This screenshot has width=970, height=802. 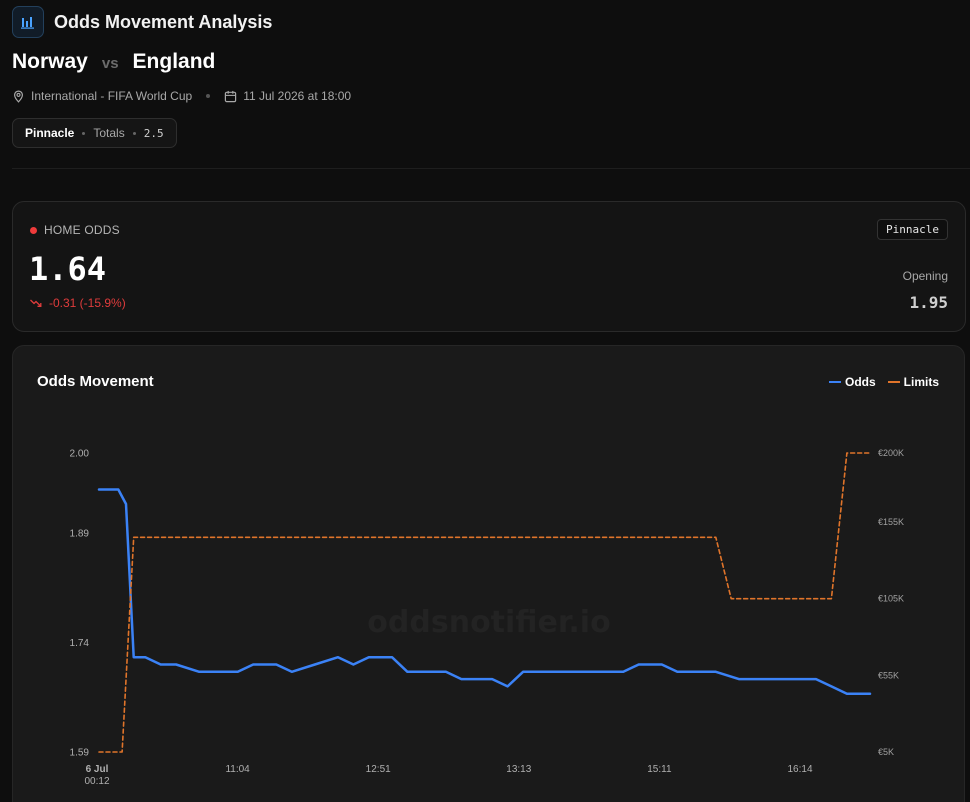 What do you see at coordinates (82, 230) in the screenshot?
I see `odds-label-text: HOME ODDS` at bounding box center [82, 230].